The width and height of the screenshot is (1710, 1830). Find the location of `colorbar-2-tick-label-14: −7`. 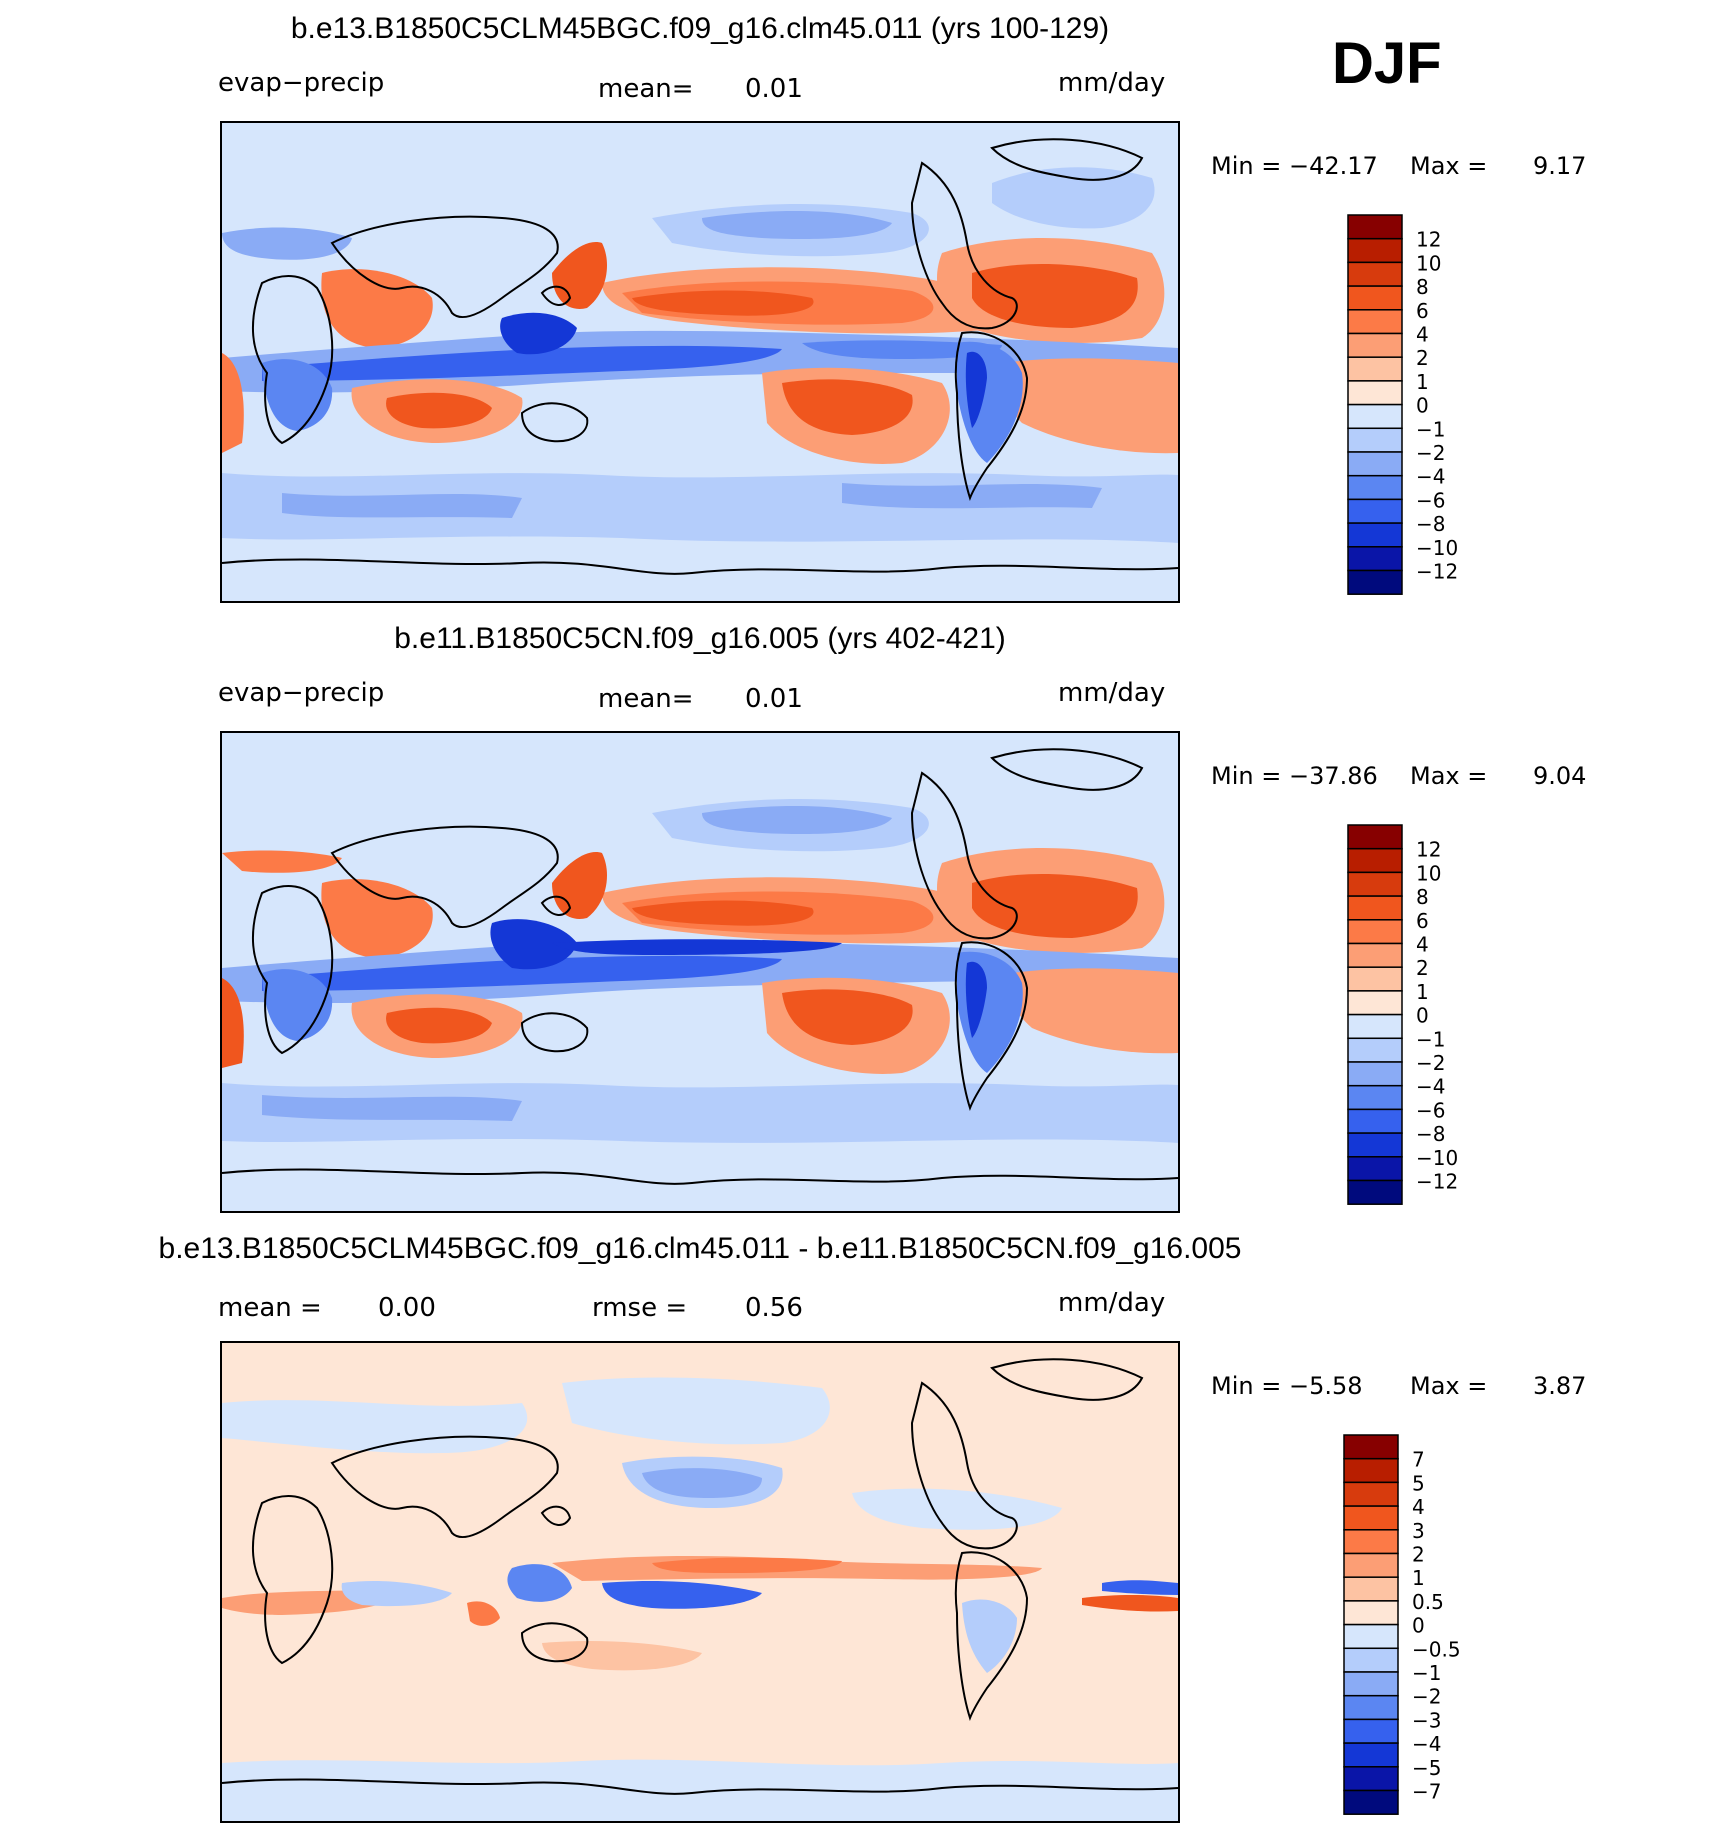

colorbar-2-tick-label-14: −7 is located at coordinates (1426, 1792).